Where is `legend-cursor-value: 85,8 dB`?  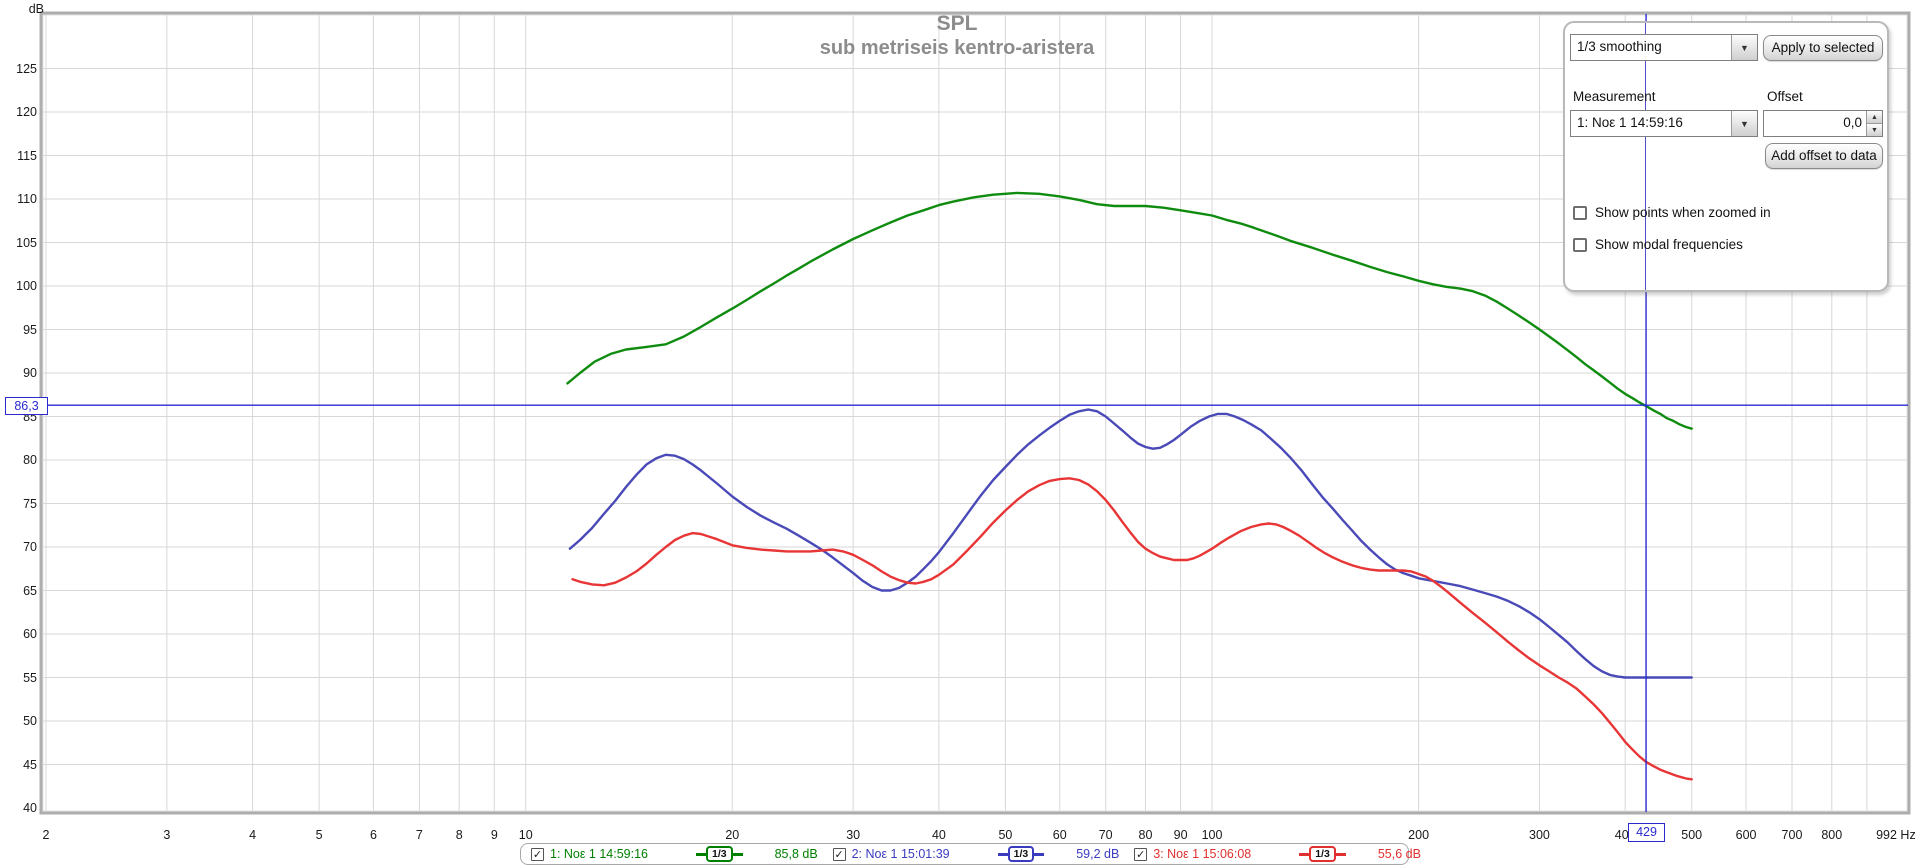 legend-cursor-value: 85,8 dB is located at coordinates (796, 854).